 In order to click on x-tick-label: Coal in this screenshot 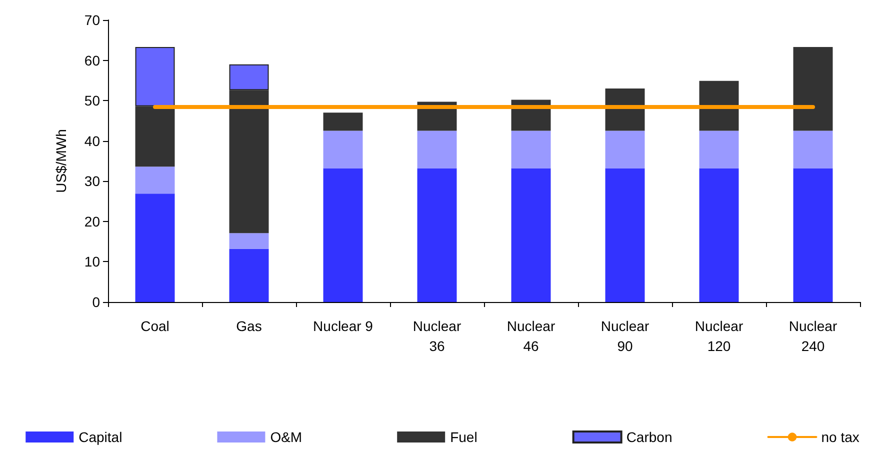, I will do `click(155, 326)`.